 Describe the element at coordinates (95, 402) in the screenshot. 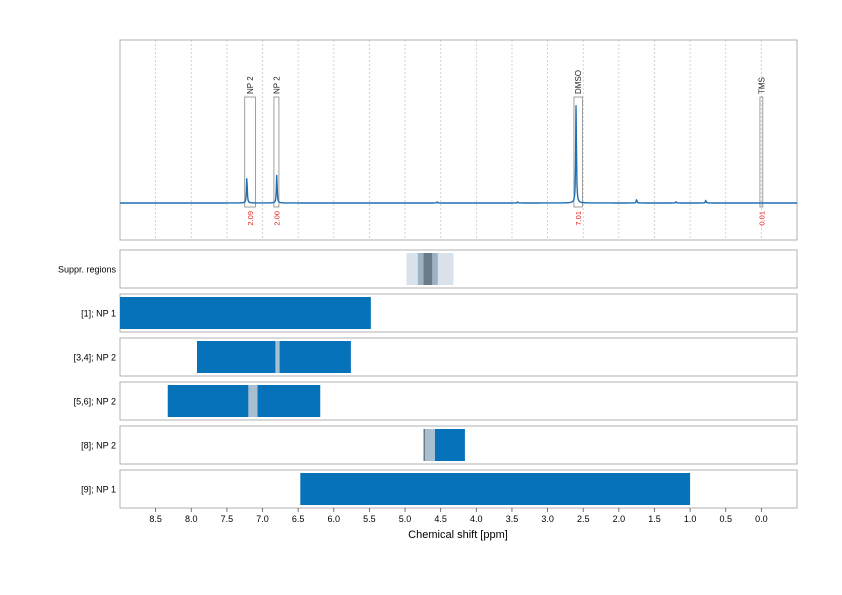

I see `track-label: [5,6]; NP 2` at that location.